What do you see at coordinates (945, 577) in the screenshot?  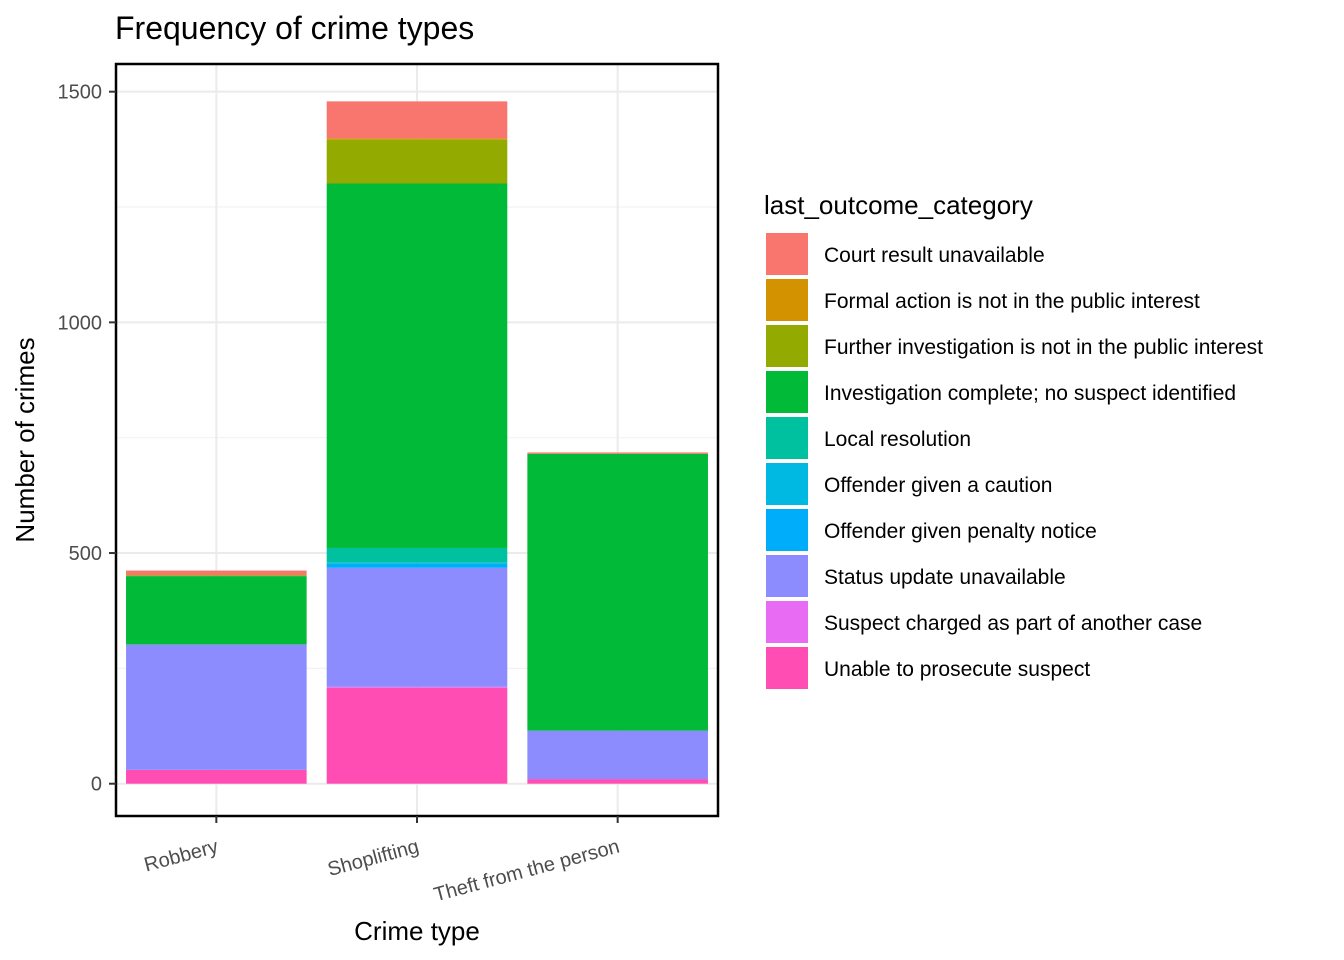 I see `legend-label: Status update unavailable` at bounding box center [945, 577].